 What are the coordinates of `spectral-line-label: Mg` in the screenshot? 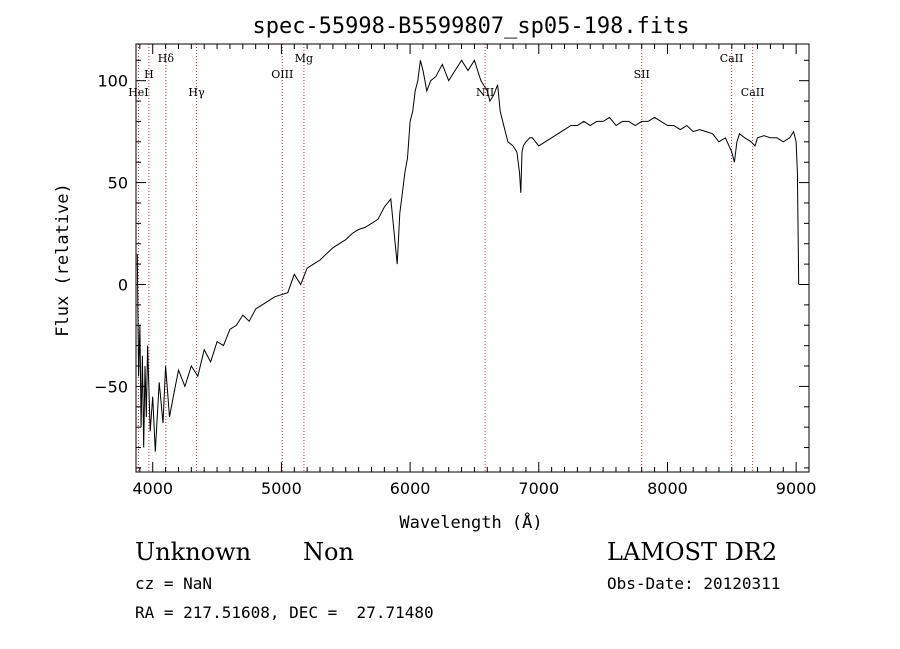 It's located at (304, 58).